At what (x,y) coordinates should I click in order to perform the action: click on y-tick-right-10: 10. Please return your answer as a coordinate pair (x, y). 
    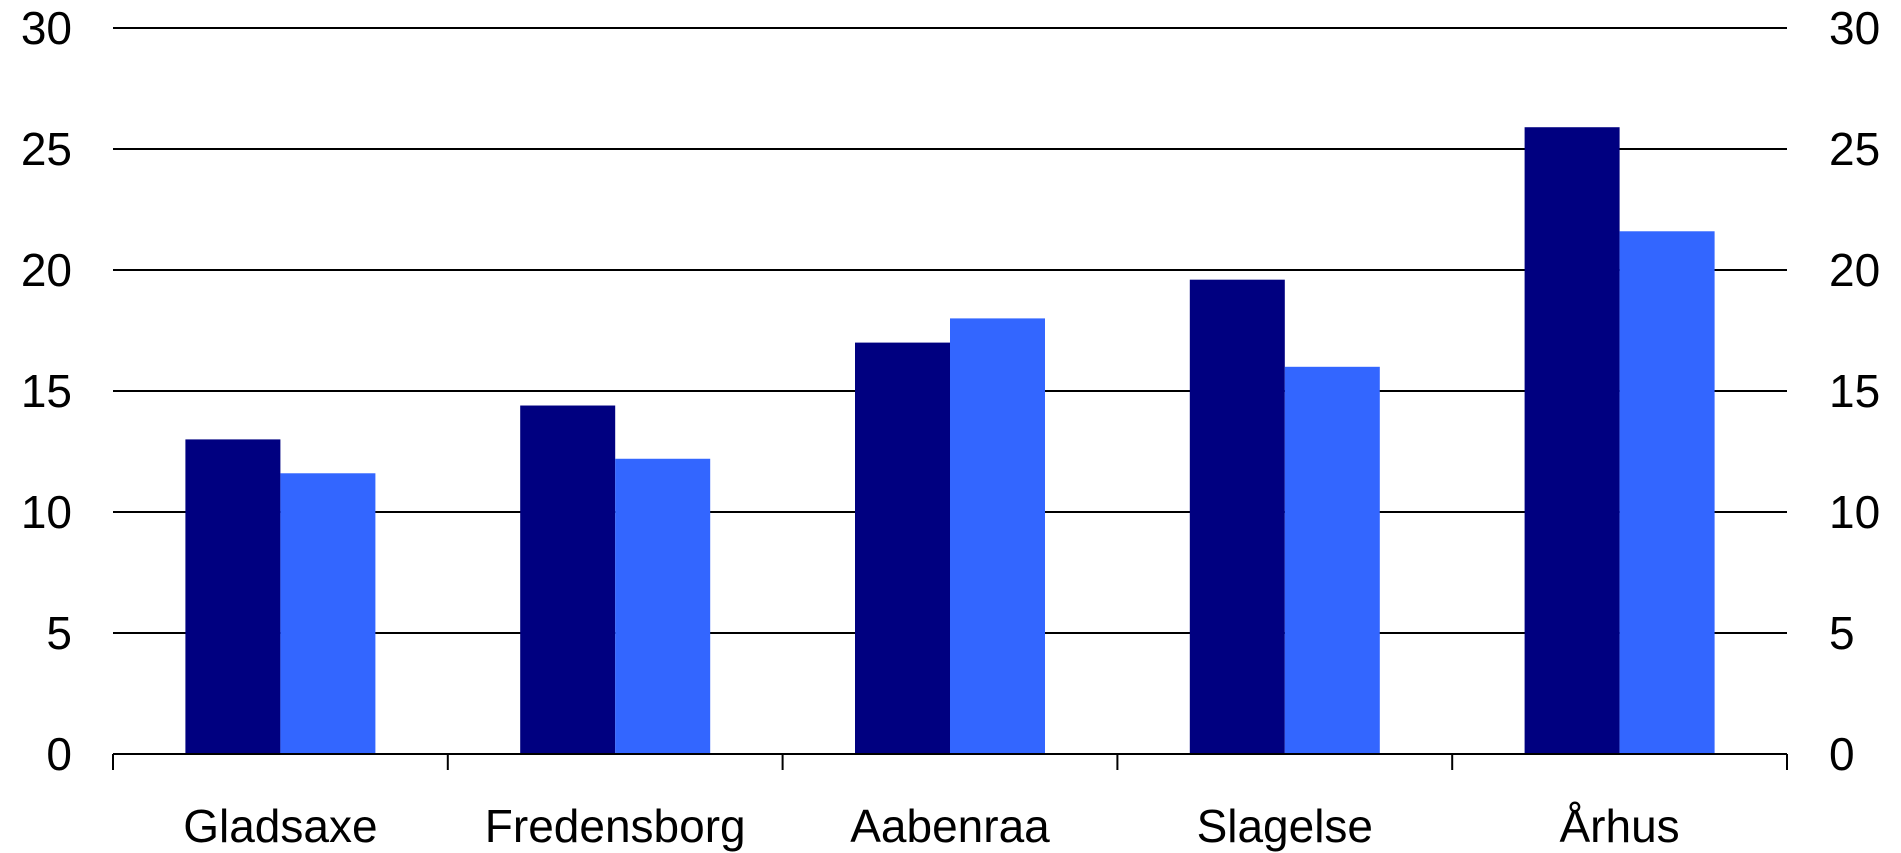
    Looking at the image, I should click on (1854, 512).